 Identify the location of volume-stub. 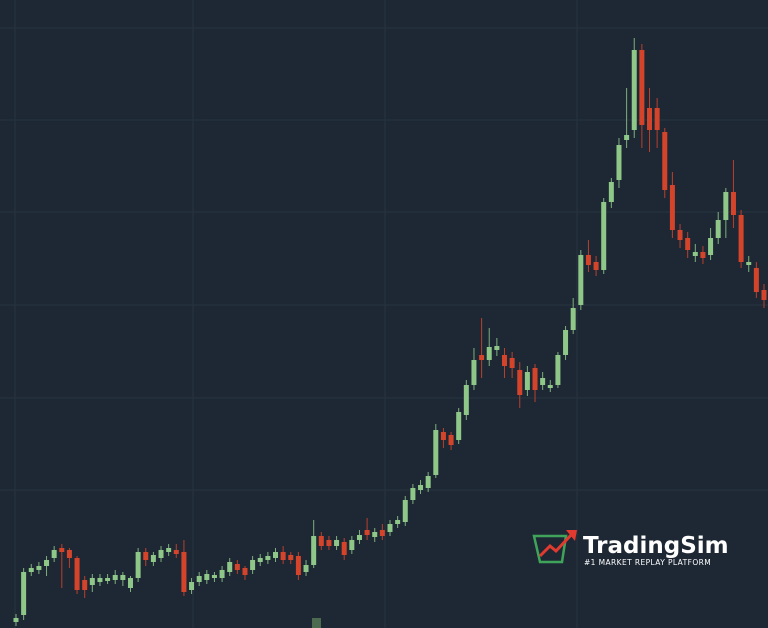
(316, 623).